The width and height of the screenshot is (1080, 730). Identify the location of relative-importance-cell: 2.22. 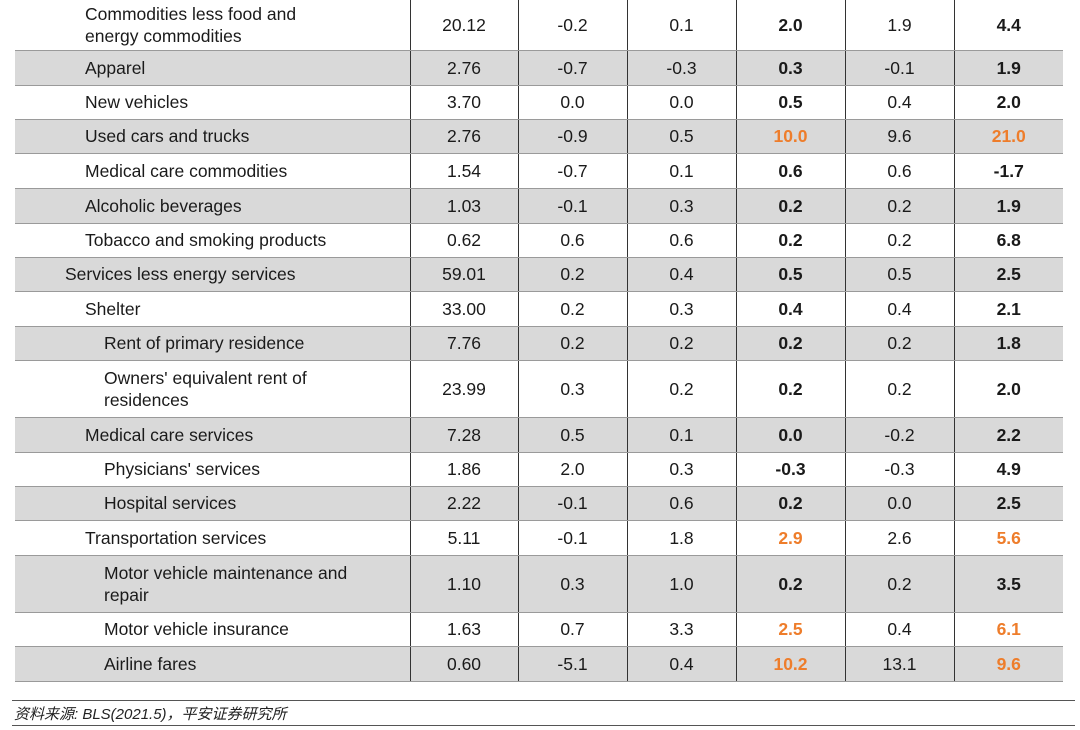
(463, 503).